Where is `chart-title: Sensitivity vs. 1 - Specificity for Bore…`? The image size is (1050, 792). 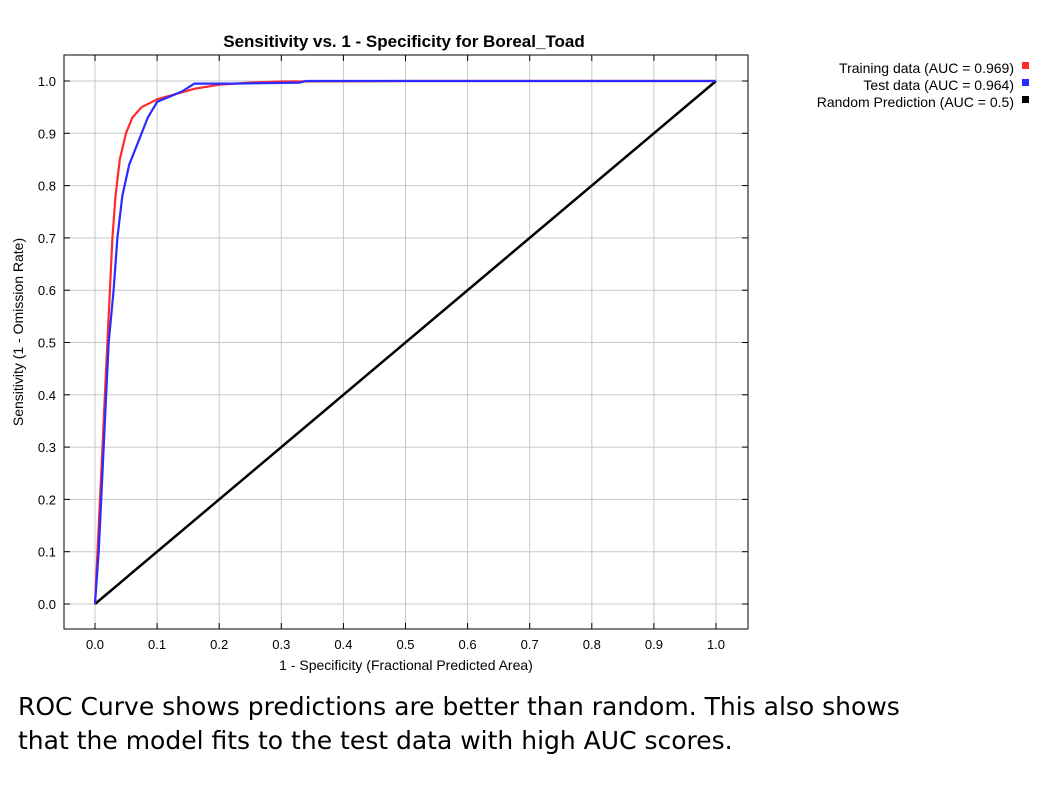
chart-title: Sensitivity vs. 1 - Specificity for Bore… is located at coordinates (404, 41).